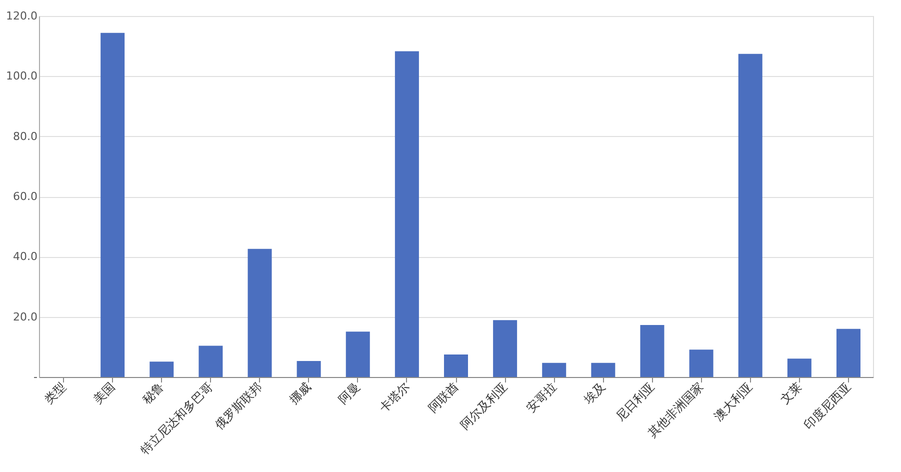 The image size is (901, 472). What do you see at coordinates (635, 402) in the screenshot?
I see `x-tick-label: 尼日利亚` at bounding box center [635, 402].